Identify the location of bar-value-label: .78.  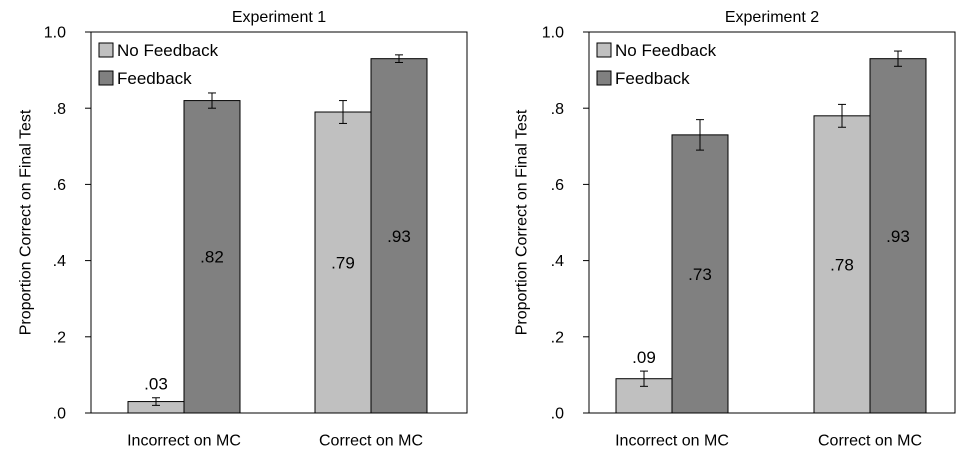
(842, 264).